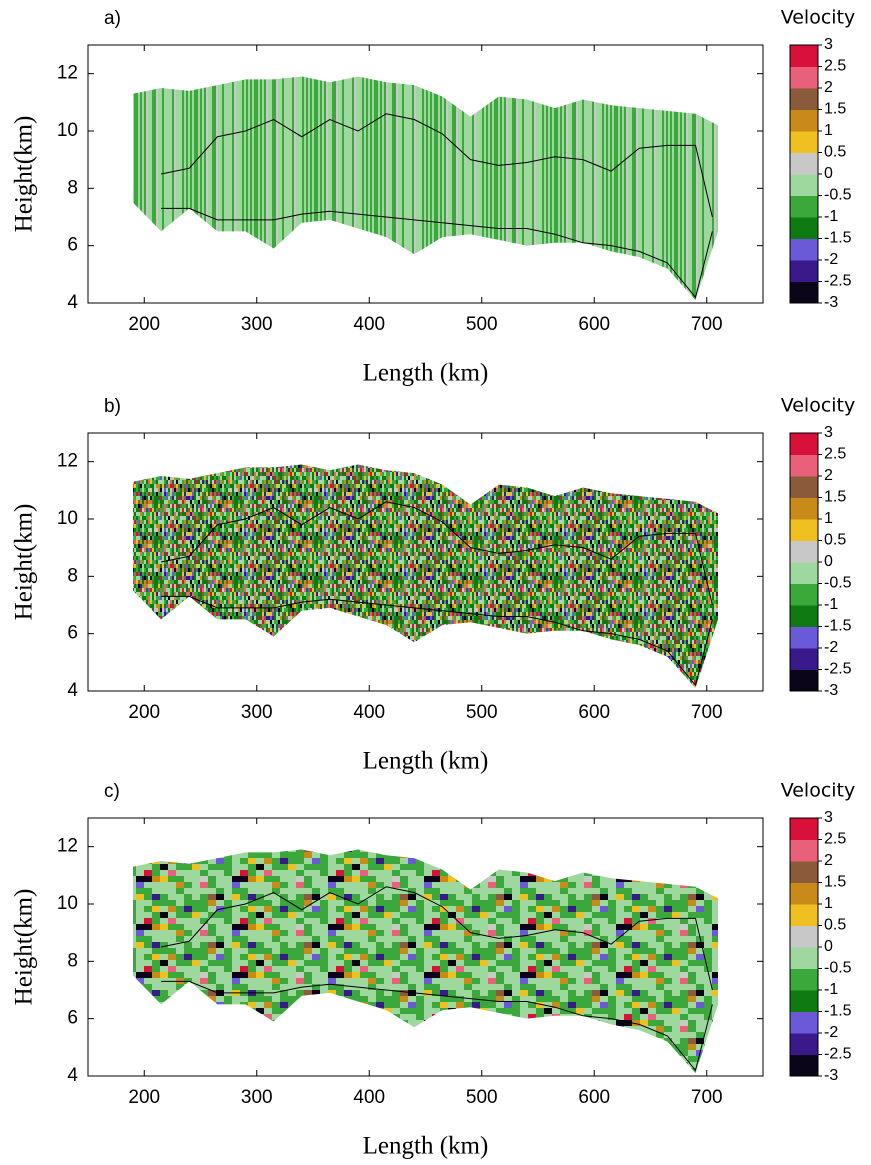 This screenshot has width=871, height=1165. What do you see at coordinates (67, 846) in the screenshot?
I see `y-tick-label: 12` at bounding box center [67, 846].